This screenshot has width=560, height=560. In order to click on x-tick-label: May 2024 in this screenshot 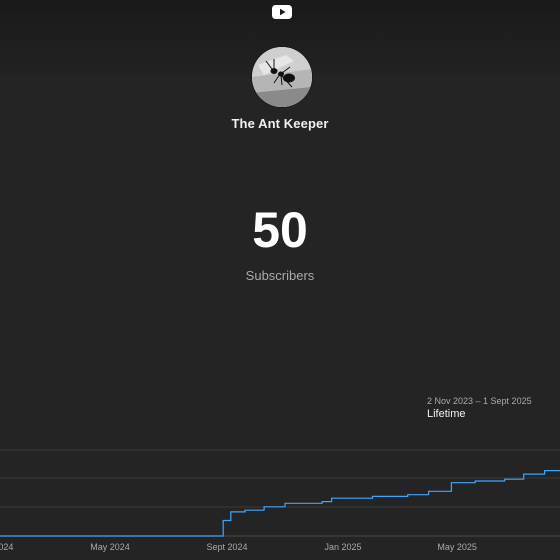, I will do `click(110, 547)`.